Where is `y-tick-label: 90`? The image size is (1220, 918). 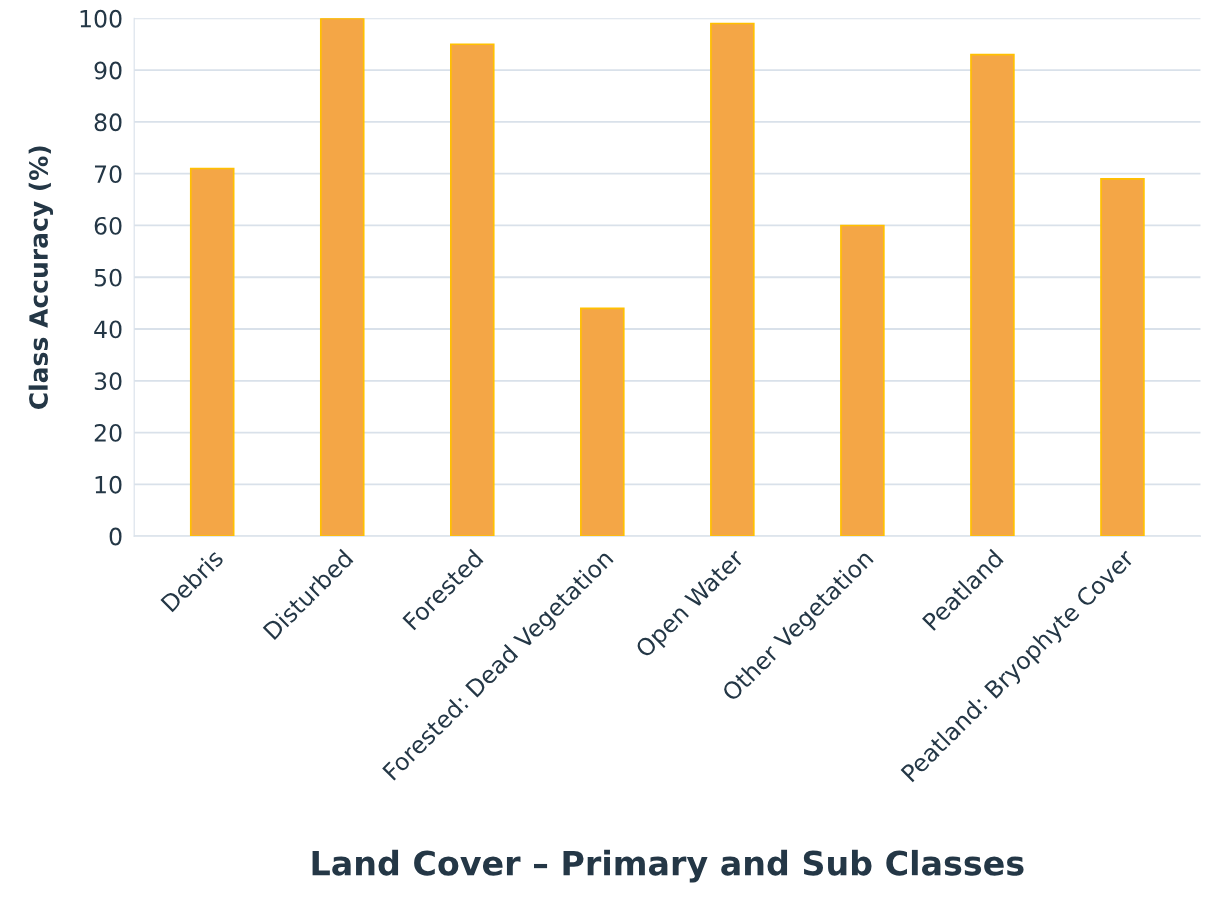 y-tick-label: 90 is located at coordinates (108, 70).